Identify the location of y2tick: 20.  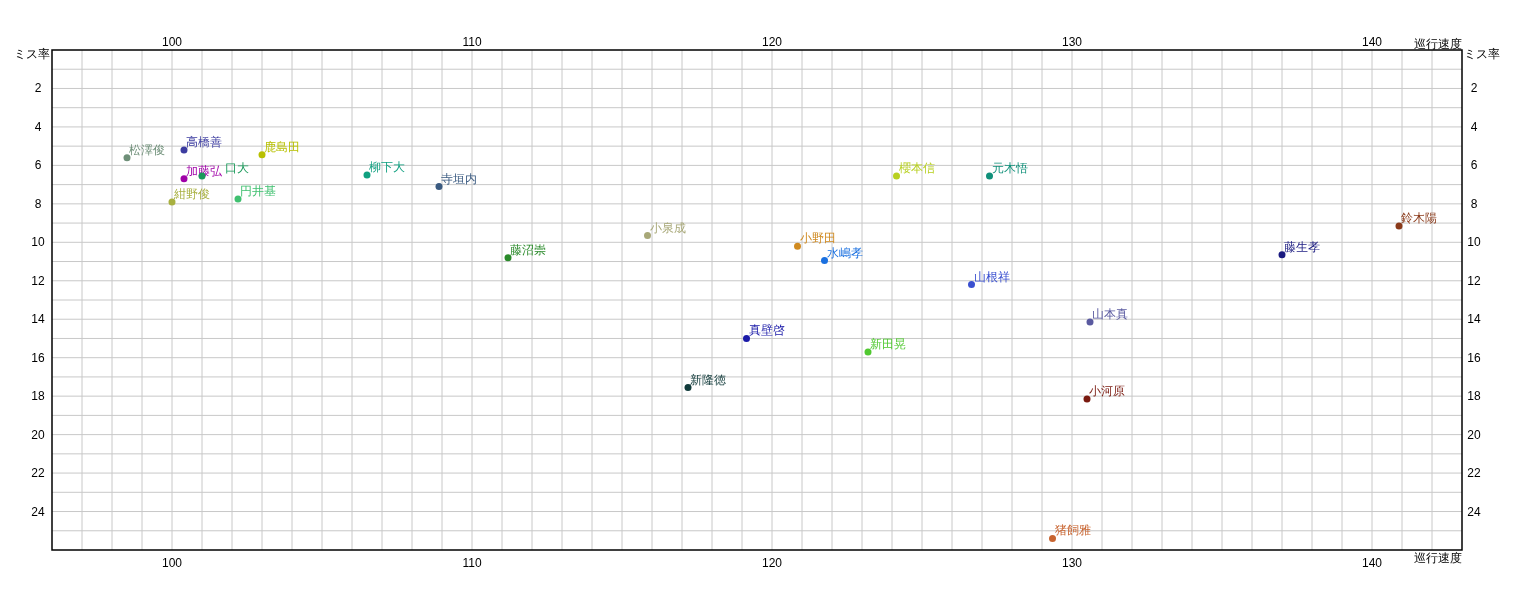
(1474, 434).